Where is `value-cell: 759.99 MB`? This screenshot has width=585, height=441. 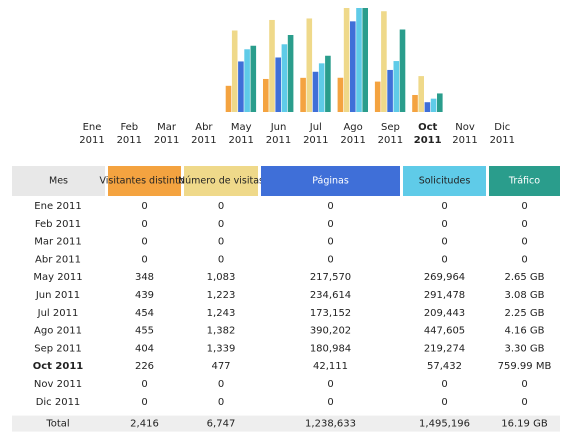
value-cell: 759.99 MB is located at coordinates (525, 366).